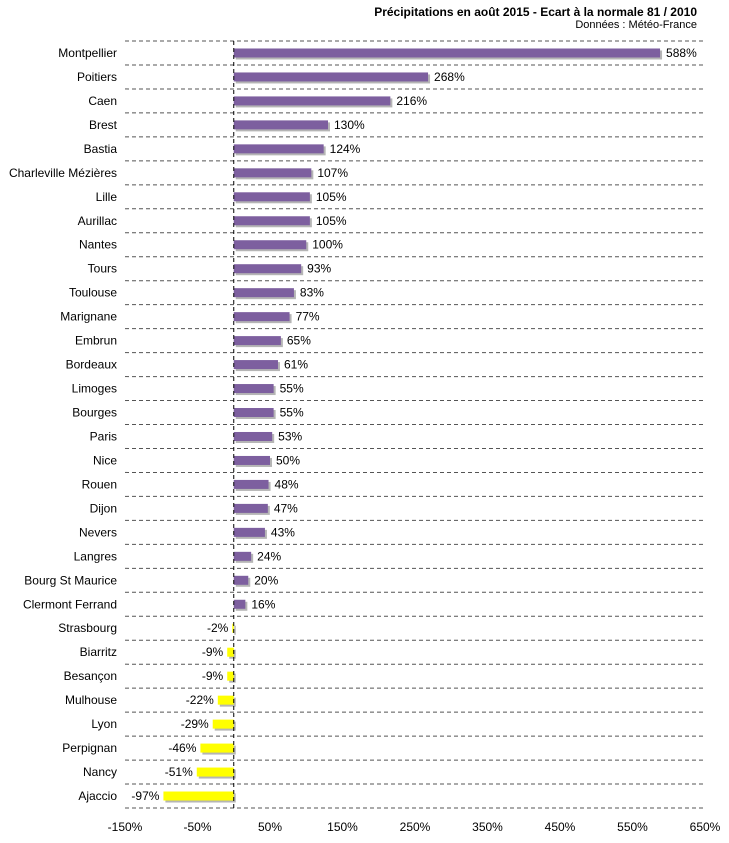  What do you see at coordinates (104, 724) in the screenshot?
I see `category-label: Lyon` at bounding box center [104, 724].